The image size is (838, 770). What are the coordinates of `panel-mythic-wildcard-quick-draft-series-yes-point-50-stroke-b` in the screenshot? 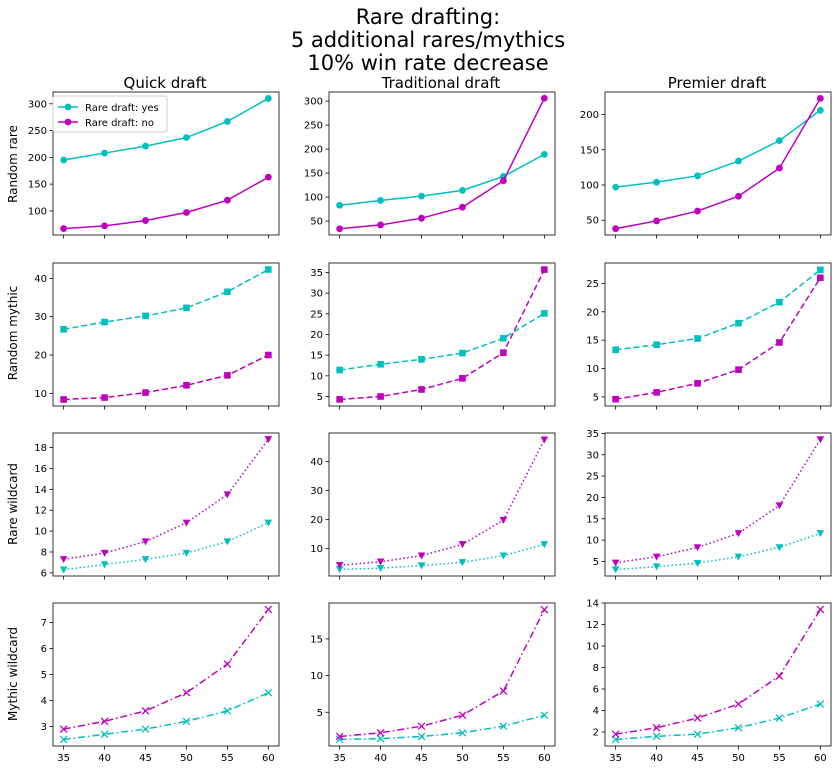 It's located at (186, 721).